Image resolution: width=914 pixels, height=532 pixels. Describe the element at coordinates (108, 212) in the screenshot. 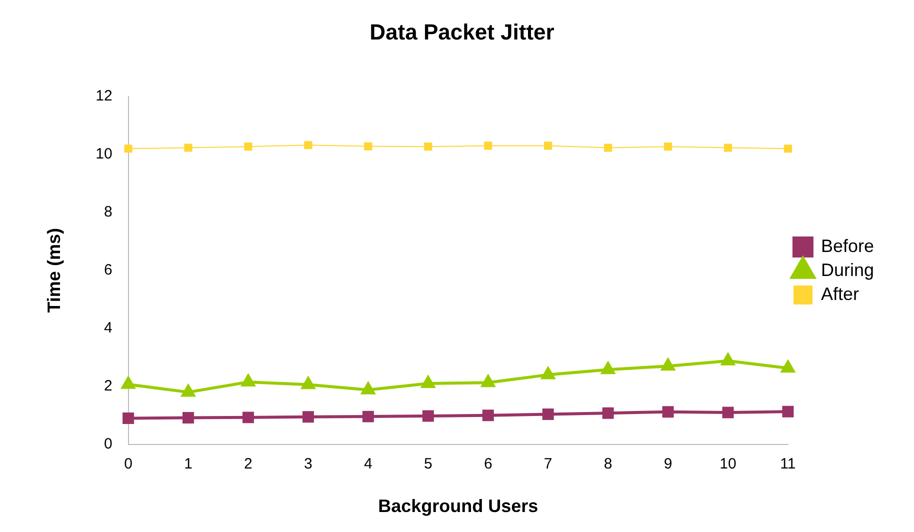

I see `y-tick-label: 8` at that location.